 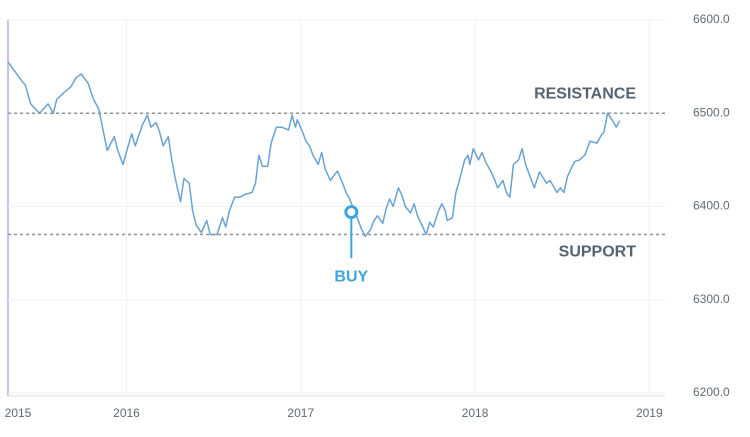 What do you see at coordinates (351, 212) in the screenshot?
I see `buy-marker` at bounding box center [351, 212].